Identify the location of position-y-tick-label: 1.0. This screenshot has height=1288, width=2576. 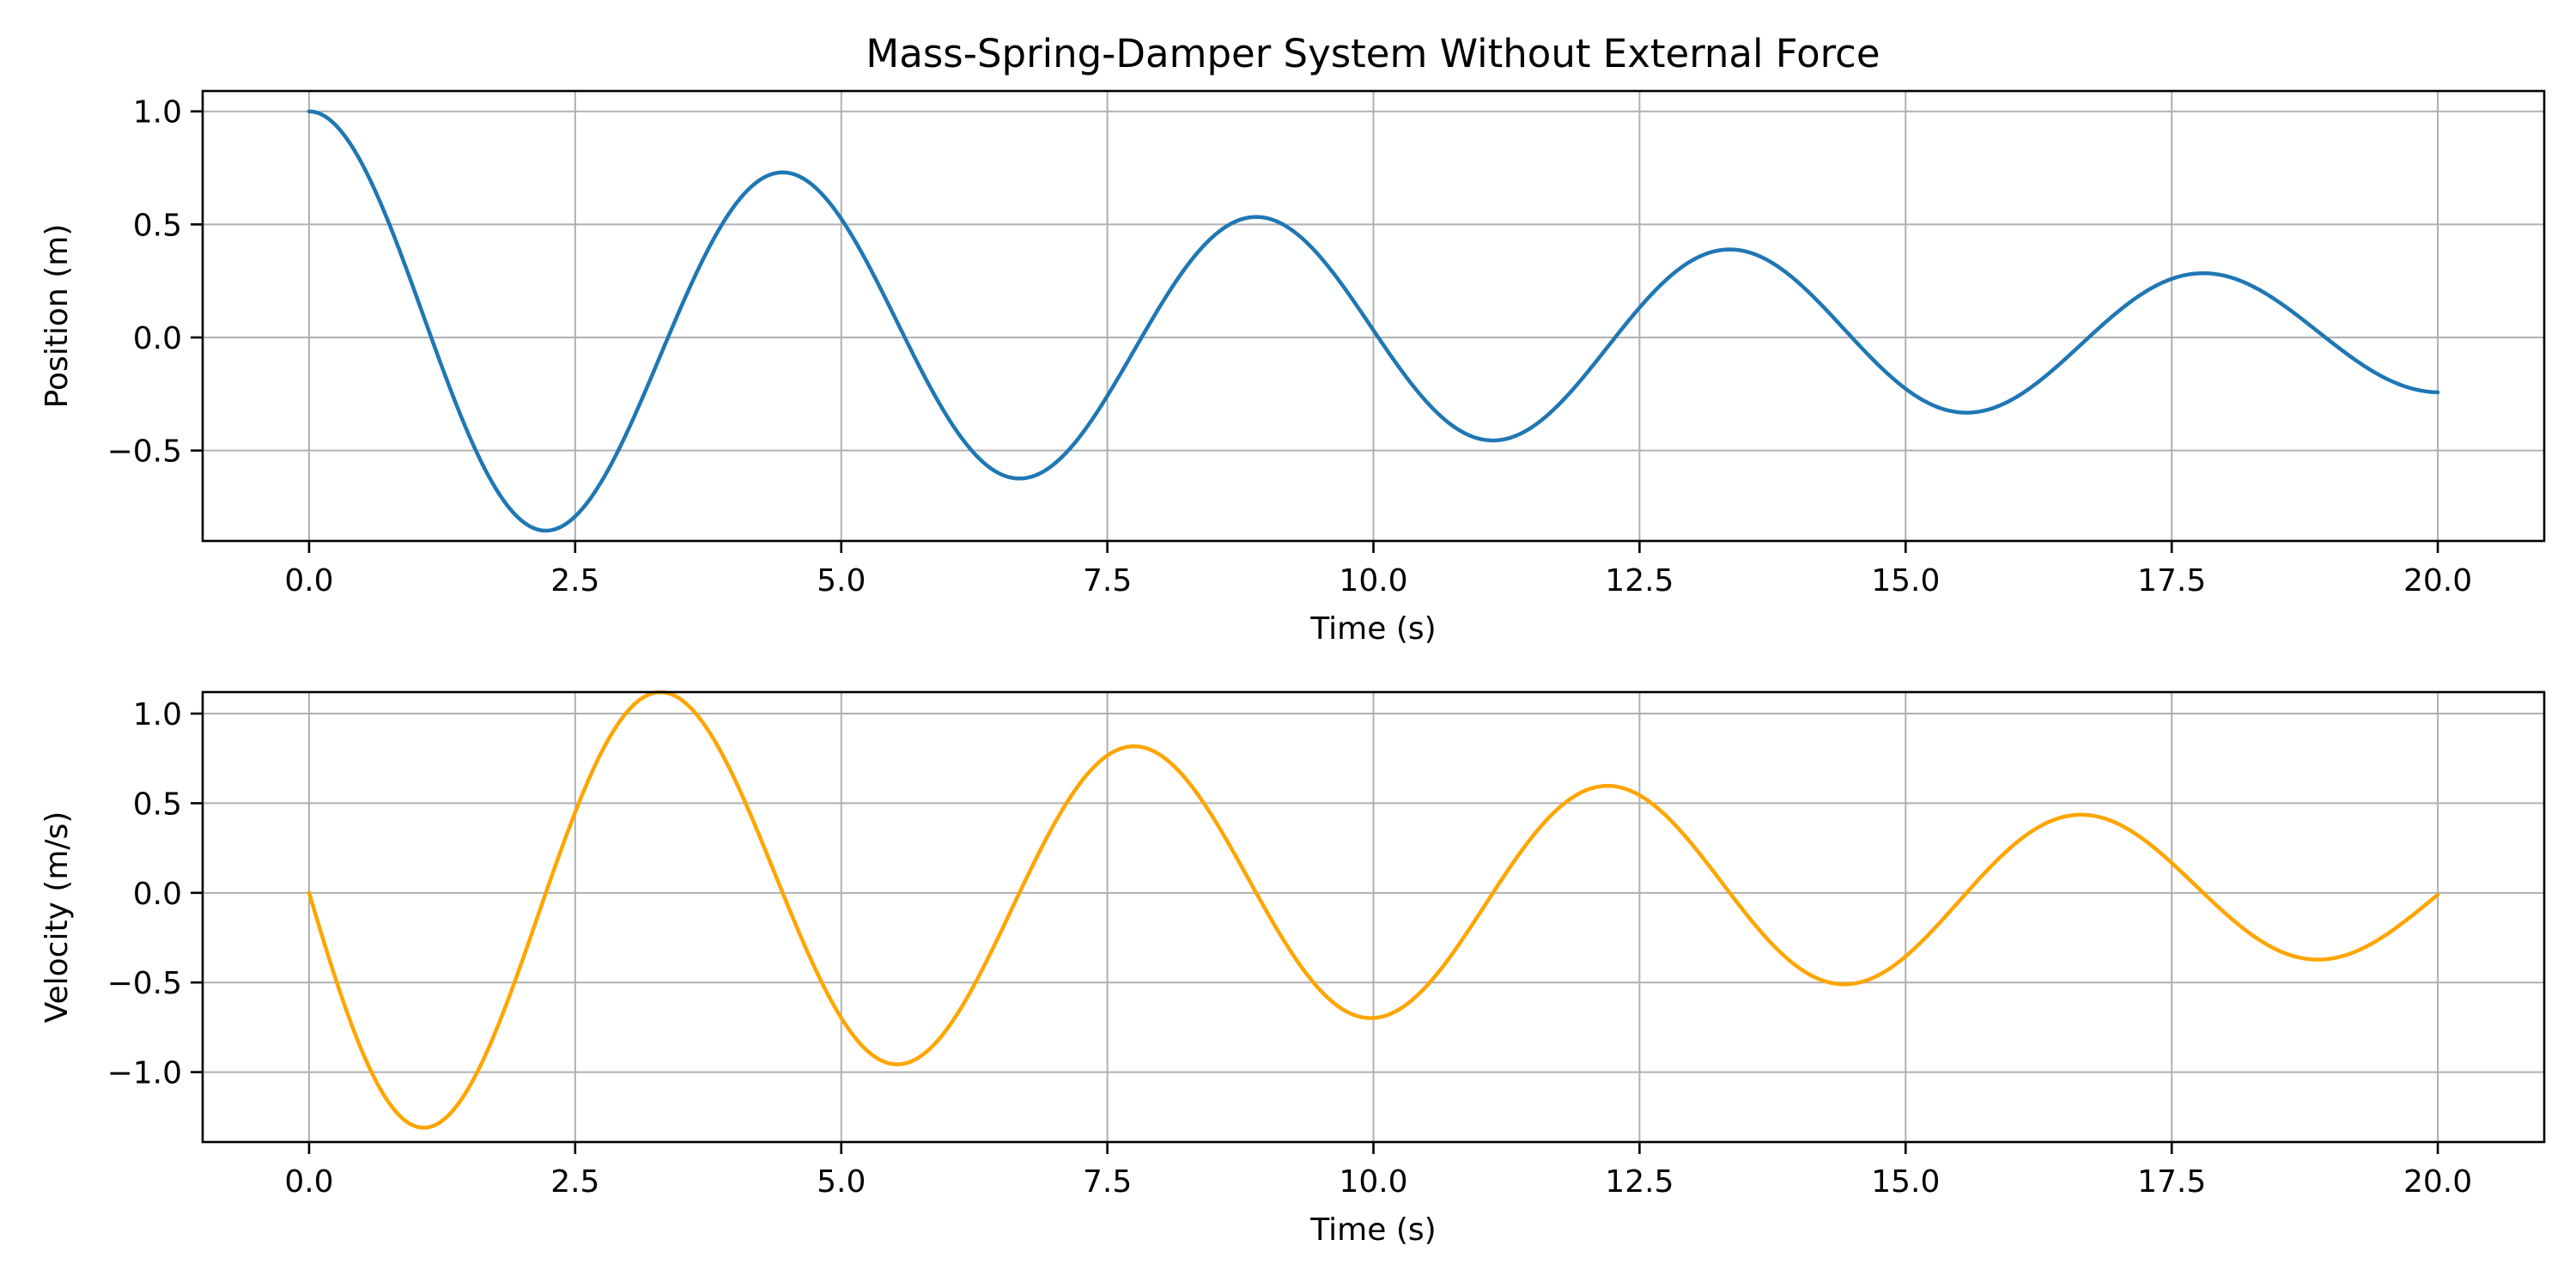
(158, 113).